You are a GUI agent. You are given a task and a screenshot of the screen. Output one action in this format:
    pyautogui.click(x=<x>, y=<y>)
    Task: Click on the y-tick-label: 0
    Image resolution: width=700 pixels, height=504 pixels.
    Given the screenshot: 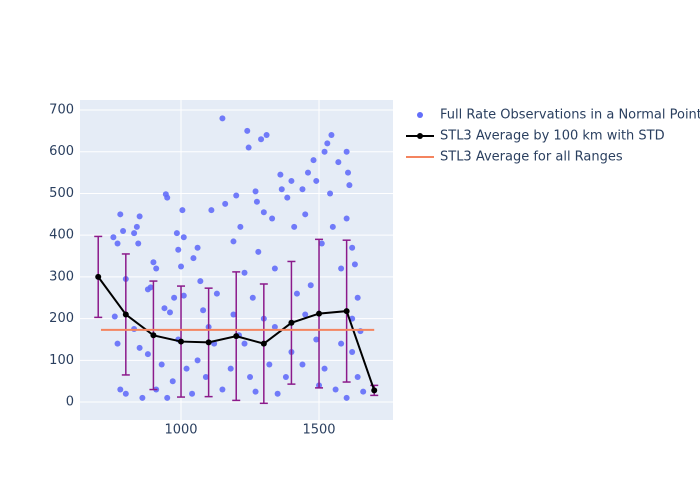 What is the action you would take?
    pyautogui.click(x=70, y=402)
    